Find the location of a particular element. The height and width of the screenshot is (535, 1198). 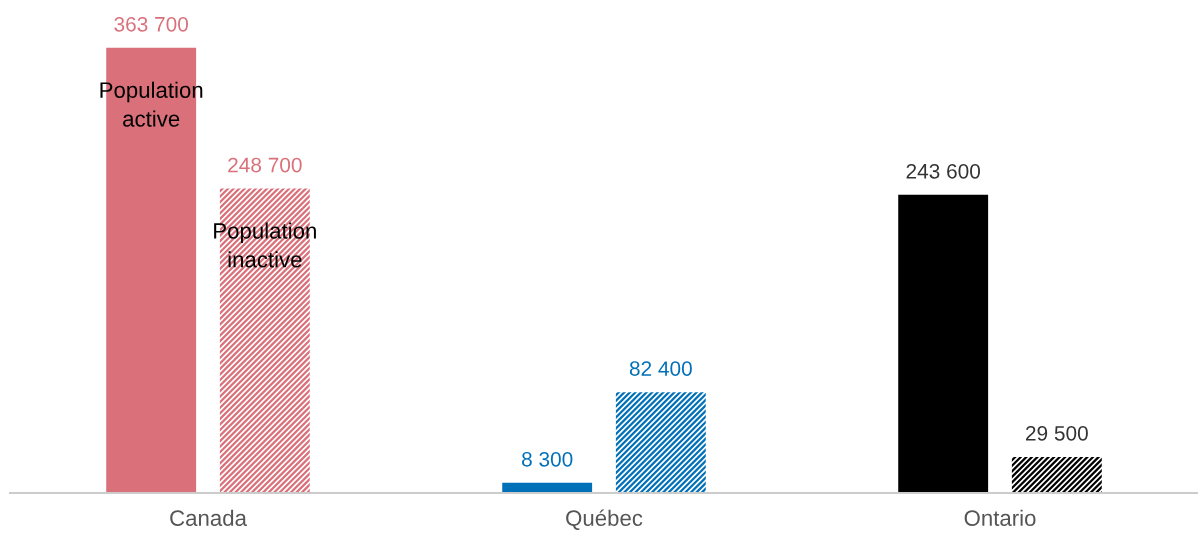

data-label: 248 700 is located at coordinates (265, 165).